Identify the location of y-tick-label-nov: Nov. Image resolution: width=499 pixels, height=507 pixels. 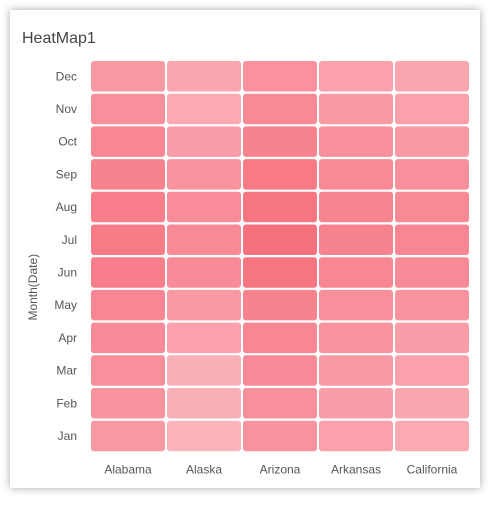
(66, 109).